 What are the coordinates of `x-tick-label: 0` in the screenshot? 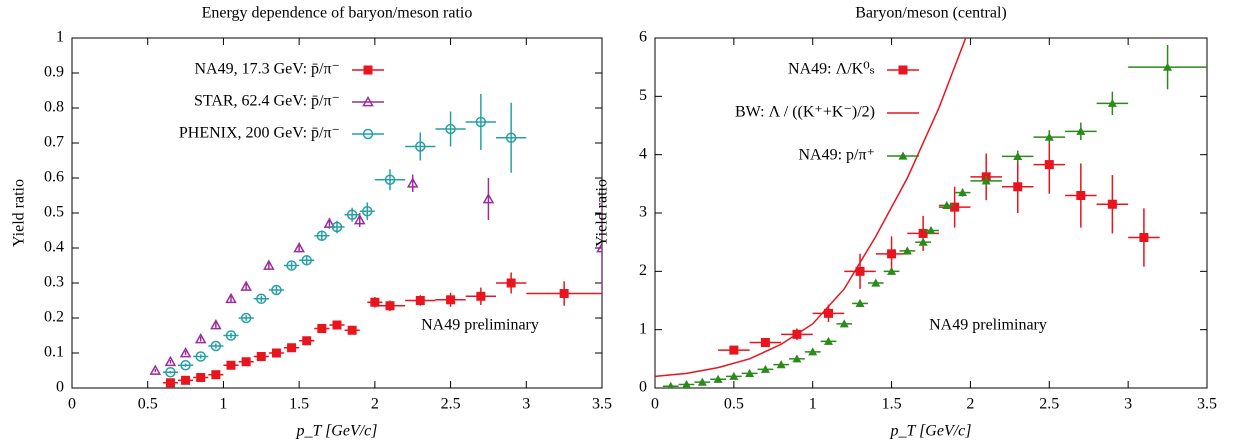 It's located at (72, 404).